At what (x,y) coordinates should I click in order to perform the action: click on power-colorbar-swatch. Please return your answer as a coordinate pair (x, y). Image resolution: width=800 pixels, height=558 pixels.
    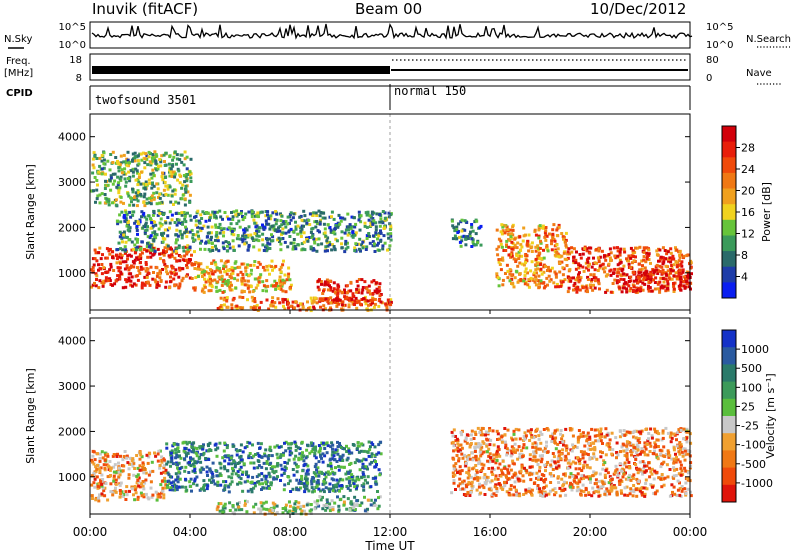
    Looking at the image, I should click on (729, 181).